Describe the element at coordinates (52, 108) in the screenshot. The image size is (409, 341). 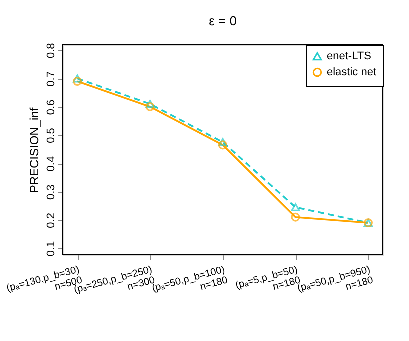
I see `y-tick-label: 0.6` at that location.